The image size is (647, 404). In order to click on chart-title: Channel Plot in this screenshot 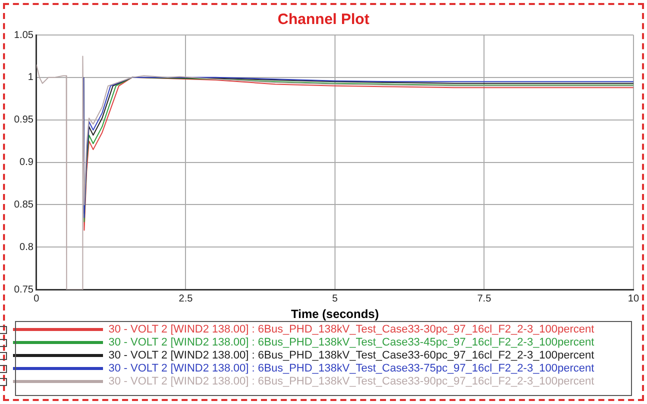, I will do `click(324, 19)`.